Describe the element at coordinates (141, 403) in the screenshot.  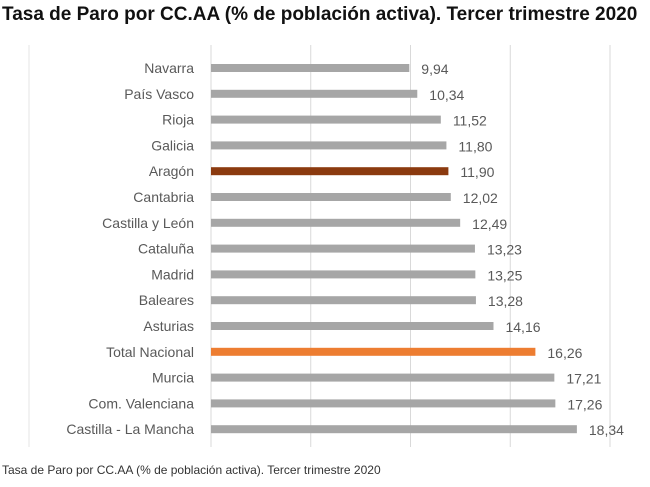
I see `category-label: Com. Valenciana` at that location.